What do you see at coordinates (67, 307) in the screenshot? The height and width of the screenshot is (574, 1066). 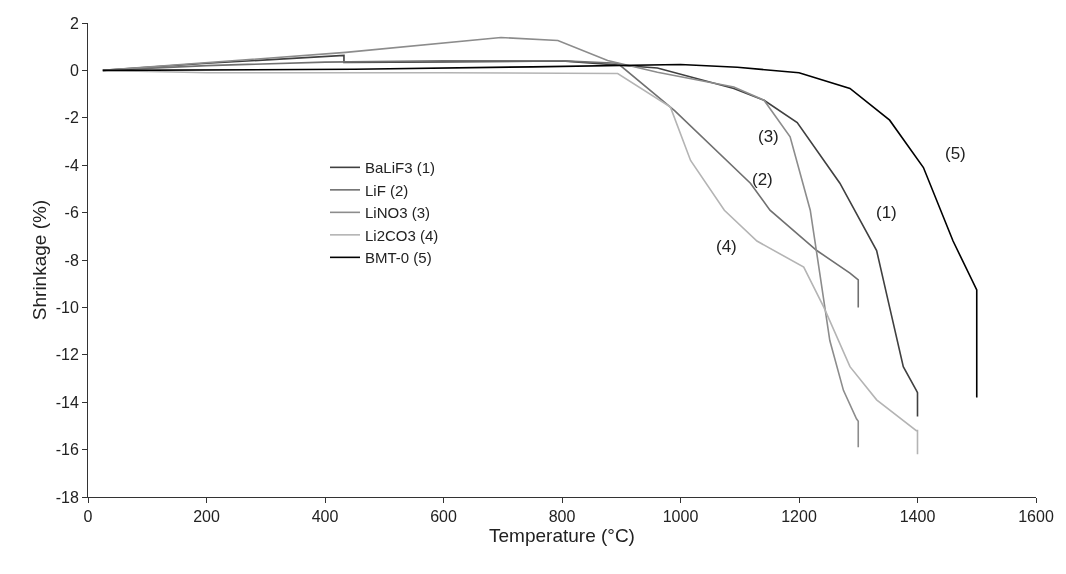 I see `y-tick-label: -10` at bounding box center [67, 307].